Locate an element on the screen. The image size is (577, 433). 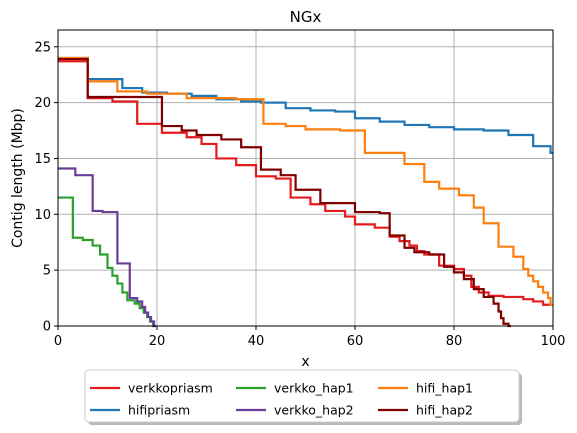
legend-label-verkko-hap1: verkko_hap1 is located at coordinates (314, 388).